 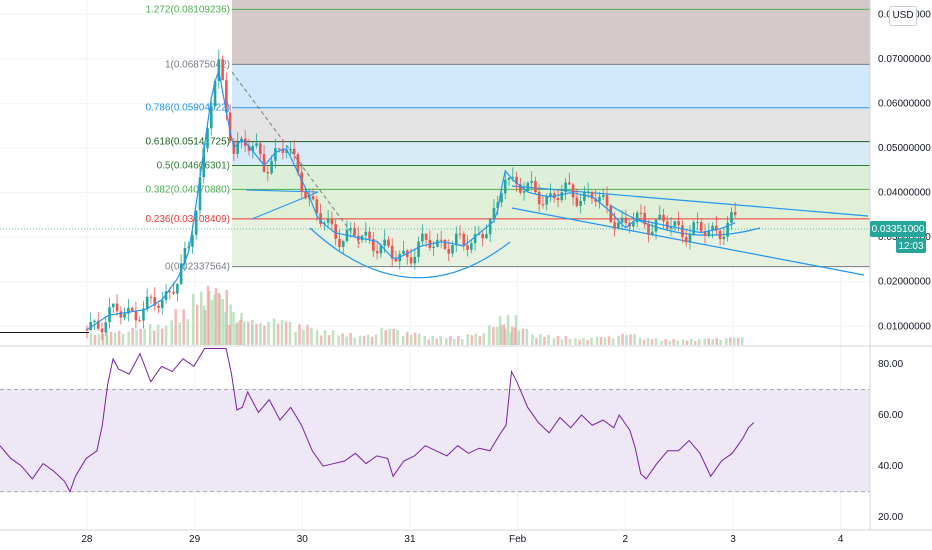 What do you see at coordinates (410, 253) in the screenshot?
I see `cup-arc` at bounding box center [410, 253].